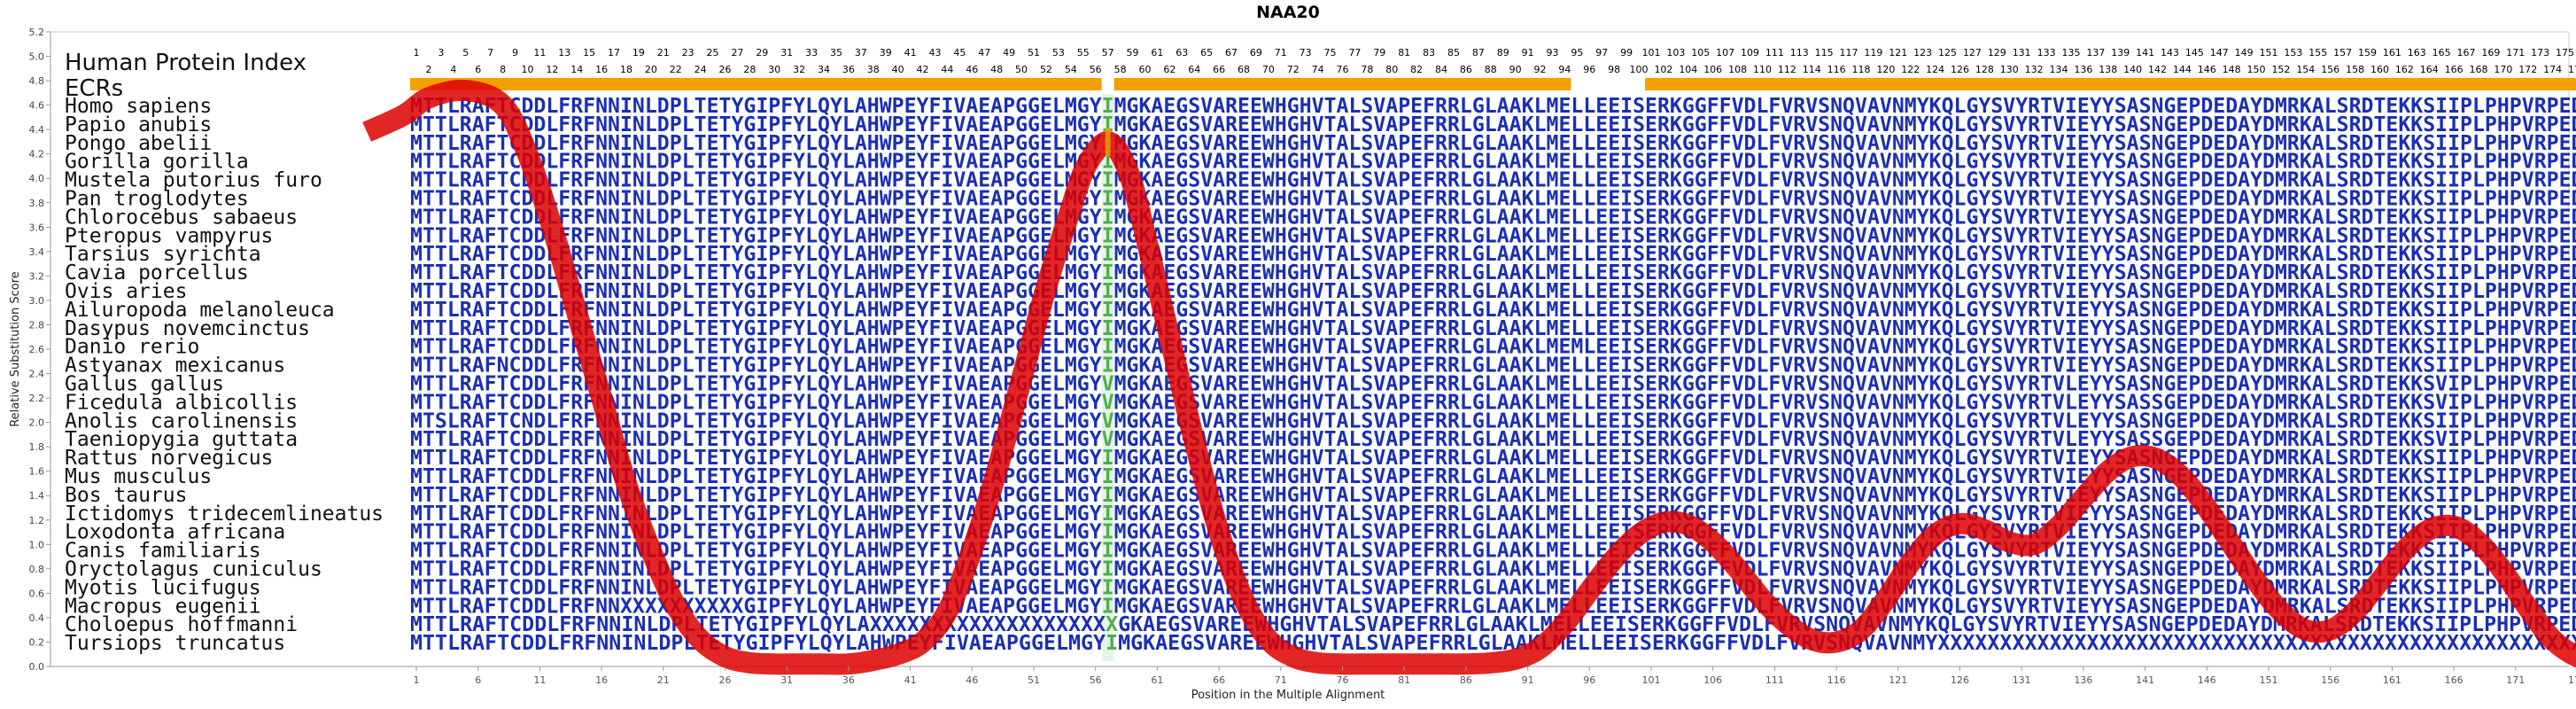 The height and width of the screenshot is (709, 2576). Describe the element at coordinates (848, 69) in the screenshot. I see `protein-index-number: 36` at that location.